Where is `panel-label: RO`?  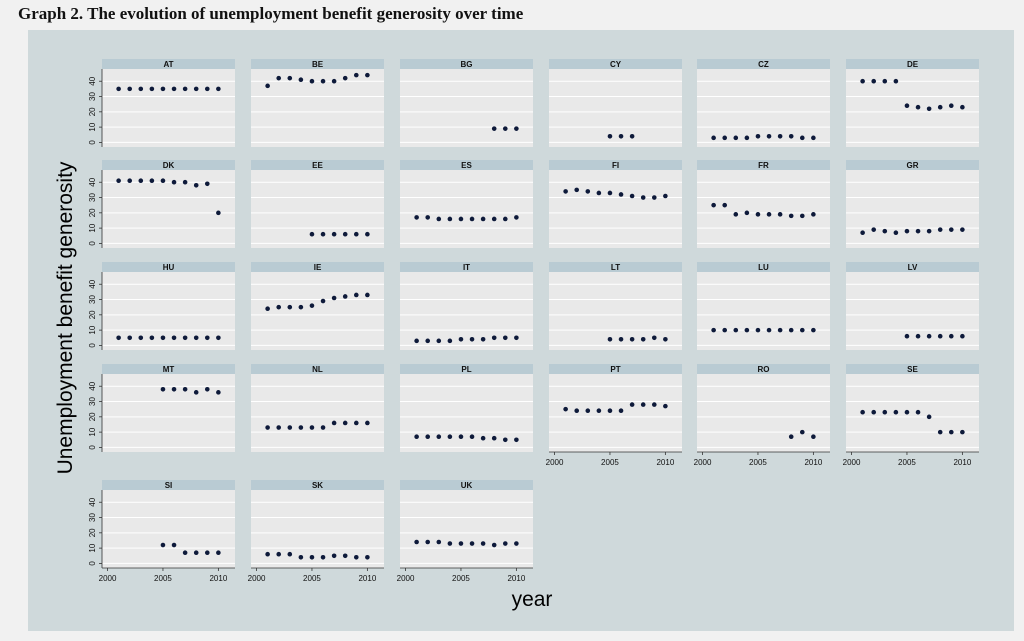
panel-label: RO is located at coordinates (764, 369).